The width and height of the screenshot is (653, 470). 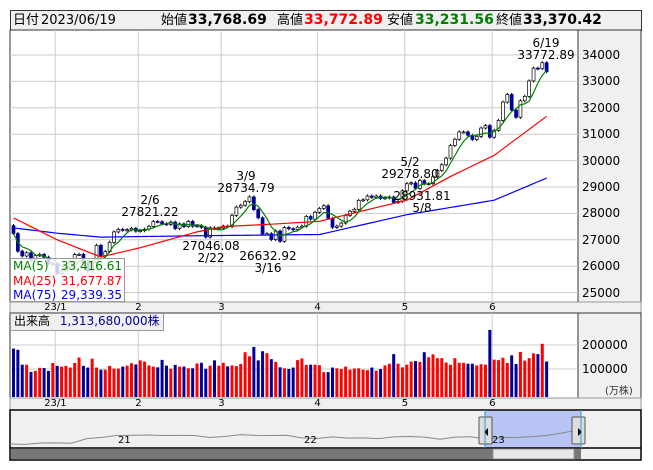 I want to click on close-label: 終値, so click(x=509, y=20).